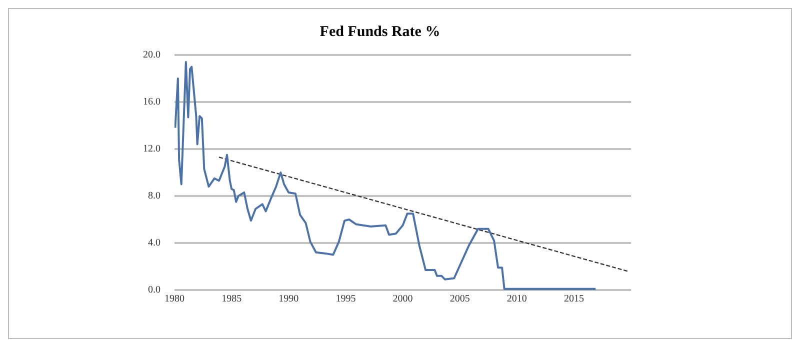 This screenshot has width=800, height=347. I want to click on x-tick-label: 1995, so click(346, 299).